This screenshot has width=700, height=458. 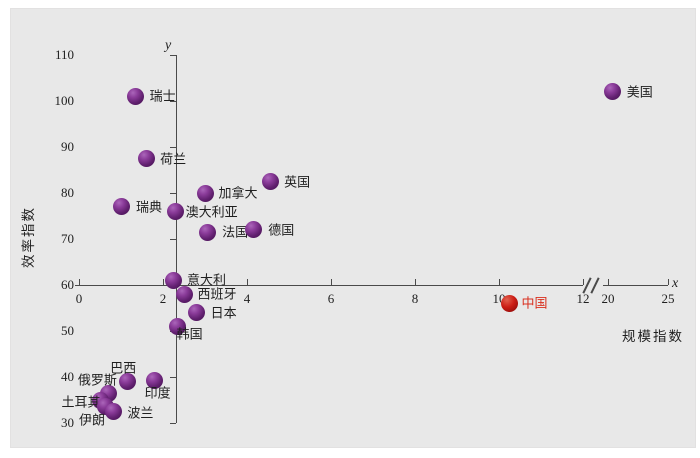 I want to click on data-point-label: 韩国, so click(x=189, y=334).